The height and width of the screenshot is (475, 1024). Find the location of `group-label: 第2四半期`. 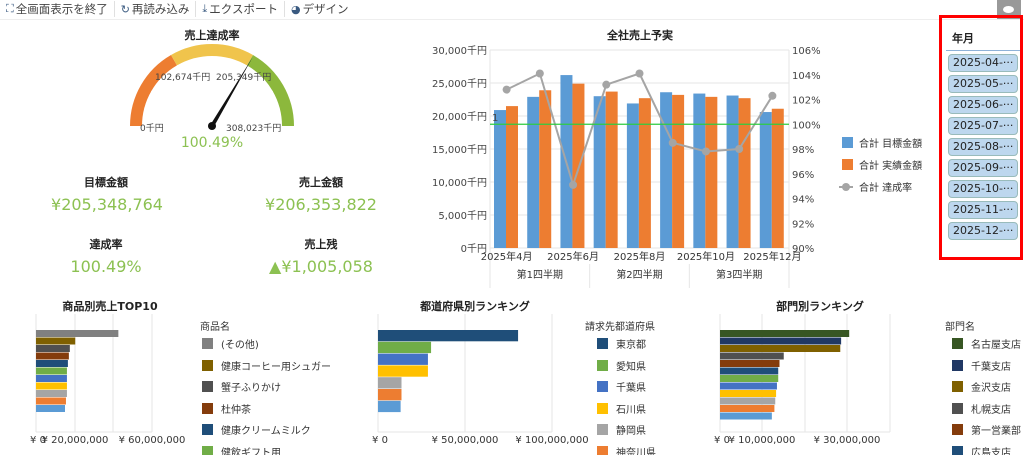

group-label: 第2四半期 is located at coordinates (639, 274).